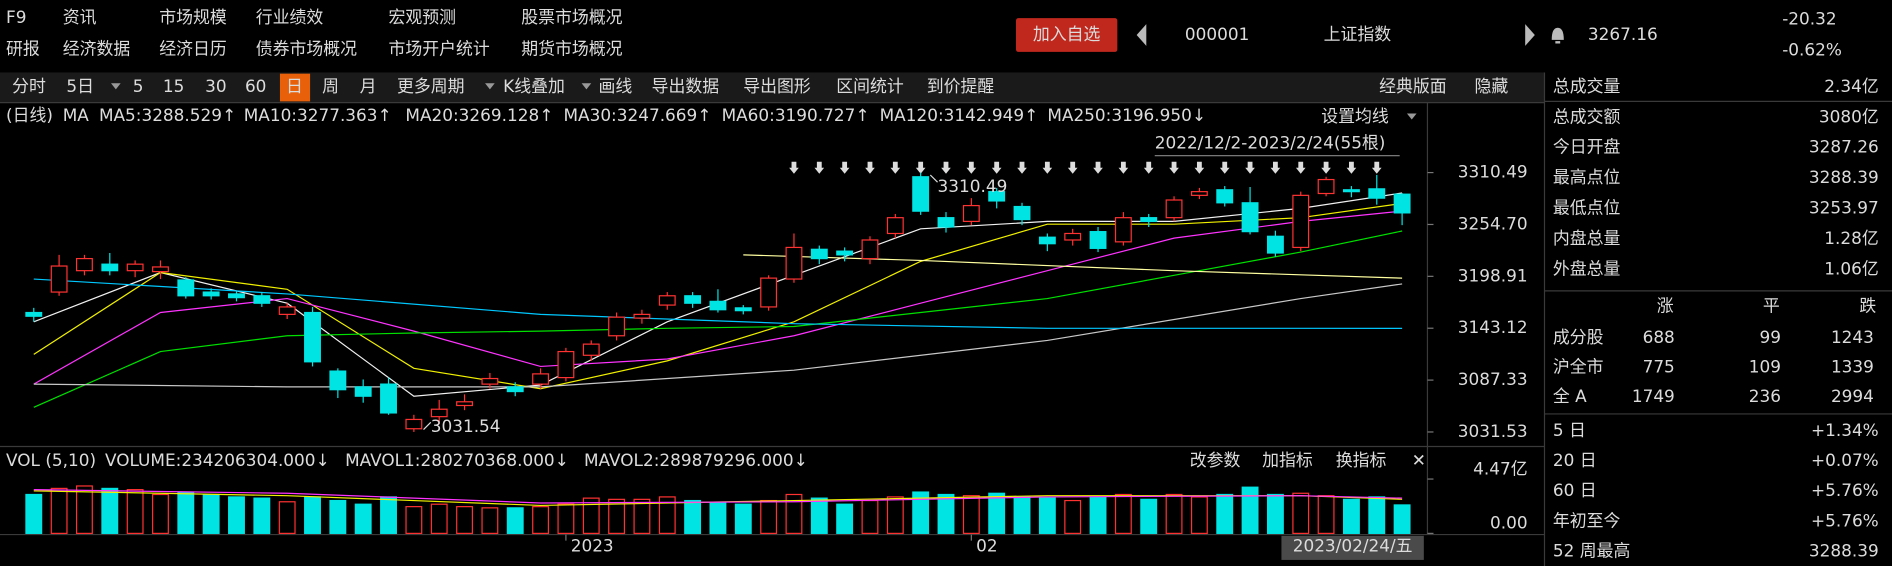 This screenshot has height=566, width=1892. I want to click on extreme-label: 3310.49, so click(973, 186).